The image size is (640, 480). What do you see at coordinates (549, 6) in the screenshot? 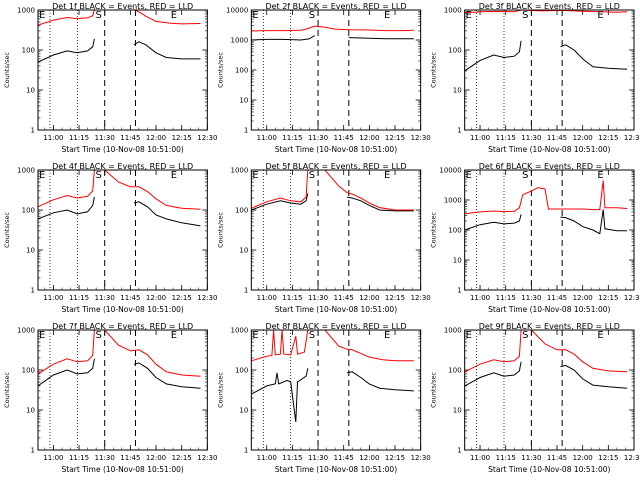
I see `chart-title: Det 3f BLACK = Events, RED = LLD` at bounding box center [549, 6].